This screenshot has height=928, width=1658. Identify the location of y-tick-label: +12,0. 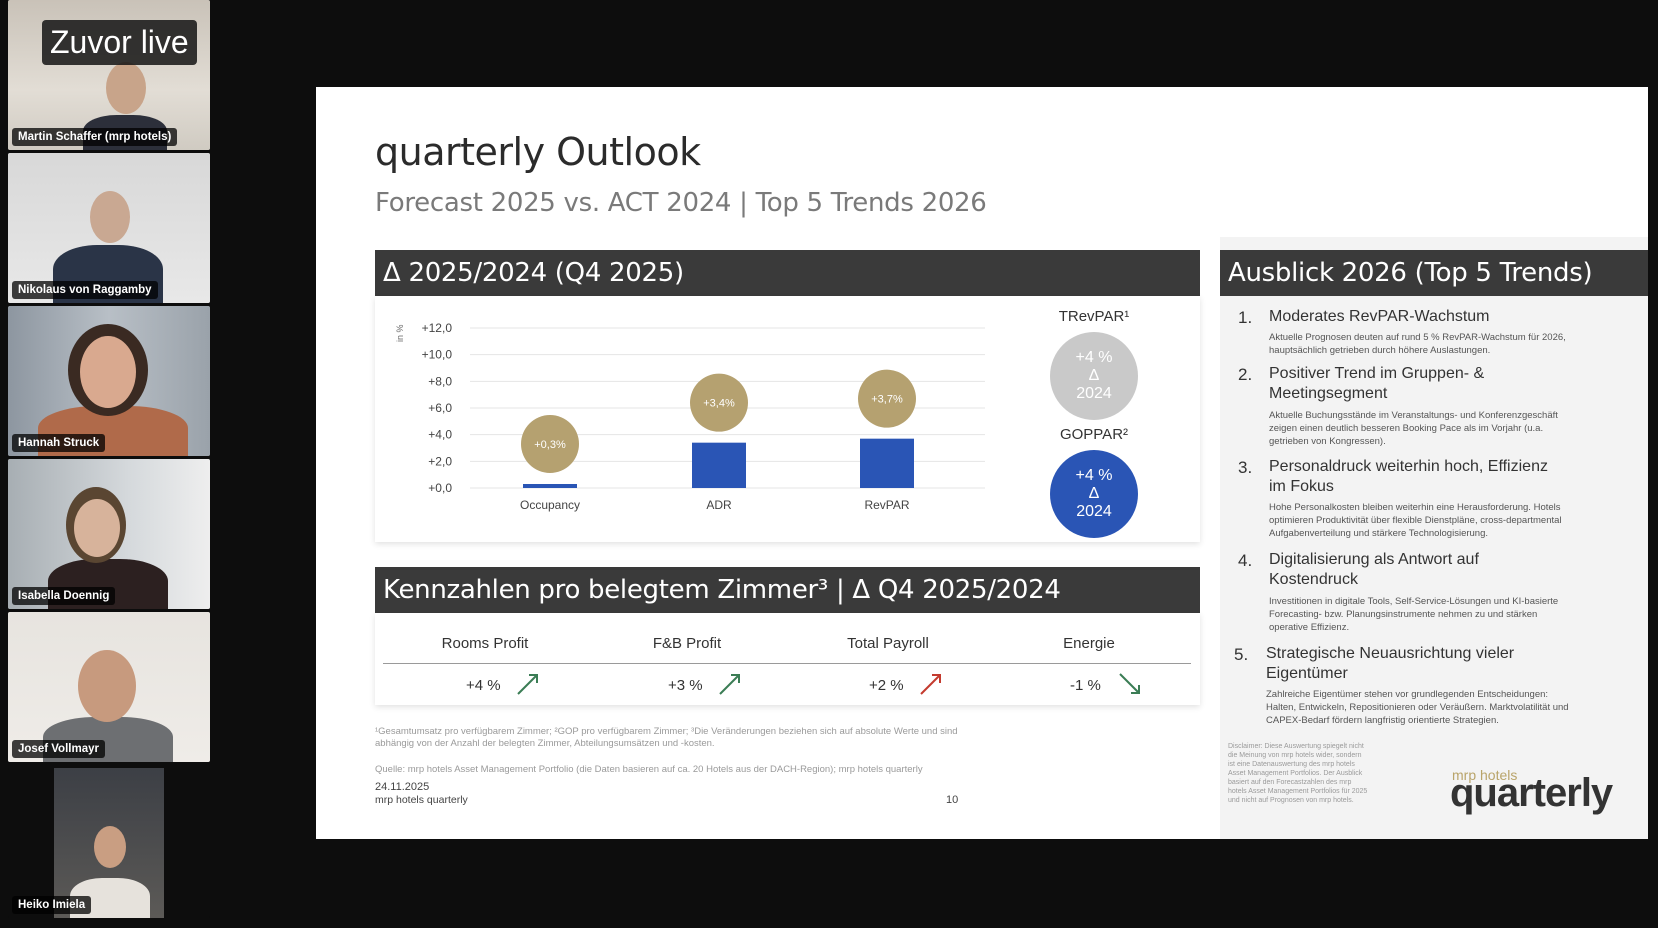
(437, 328).